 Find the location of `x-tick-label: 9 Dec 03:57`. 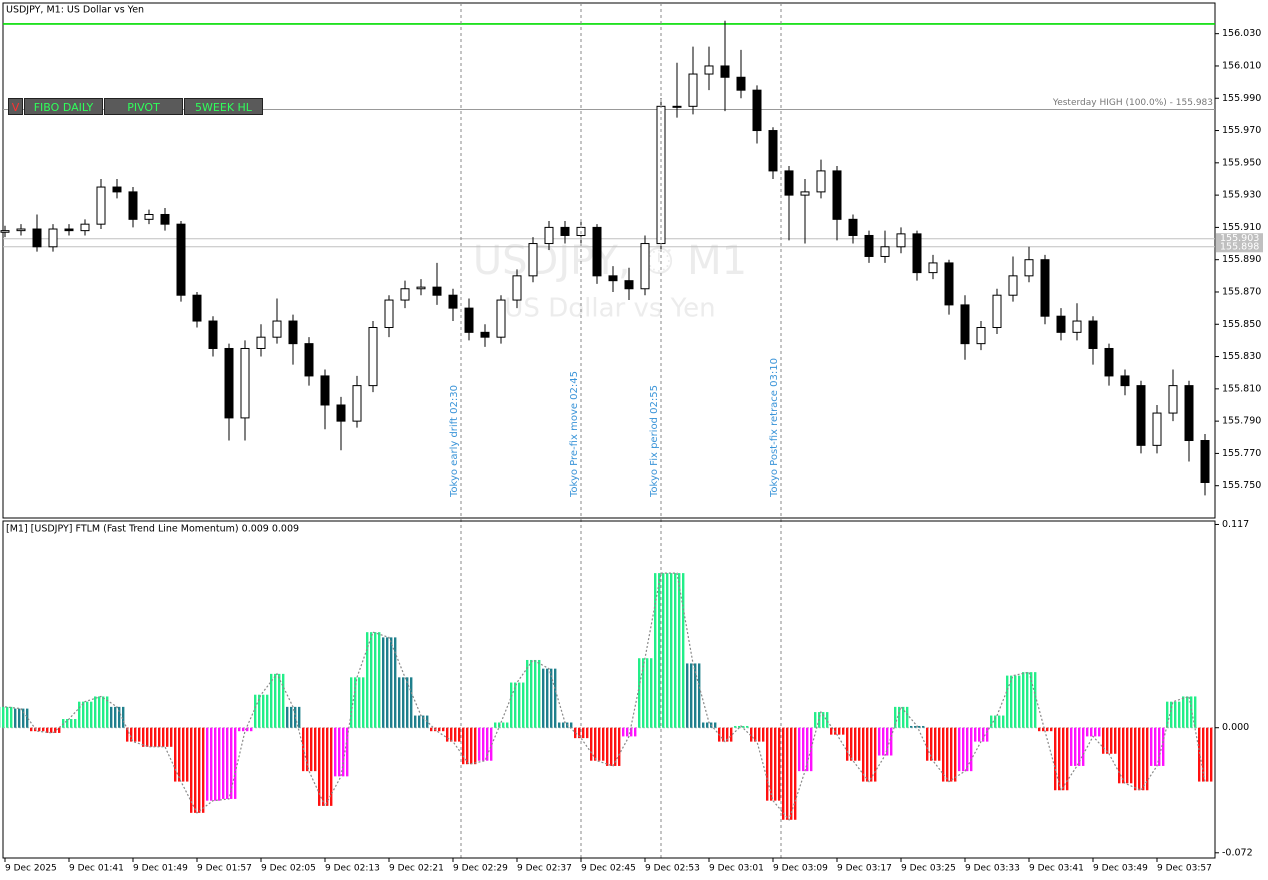

x-tick-label: 9 Dec 03:57 is located at coordinates (1184, 869).